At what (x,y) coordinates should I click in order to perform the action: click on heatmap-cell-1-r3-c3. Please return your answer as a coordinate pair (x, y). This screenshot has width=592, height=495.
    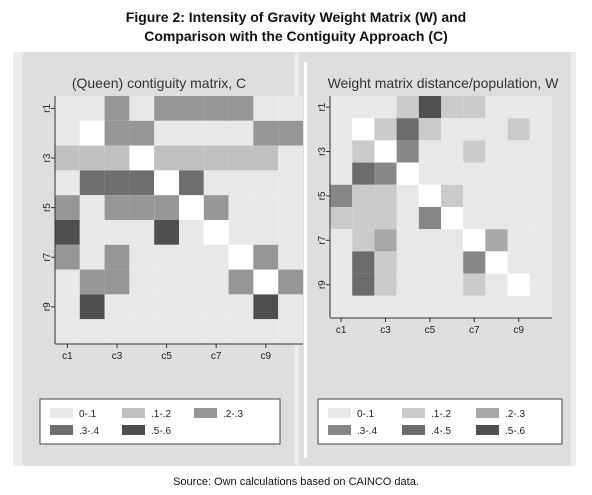
    Looking at the image, I should click on (385, 151).